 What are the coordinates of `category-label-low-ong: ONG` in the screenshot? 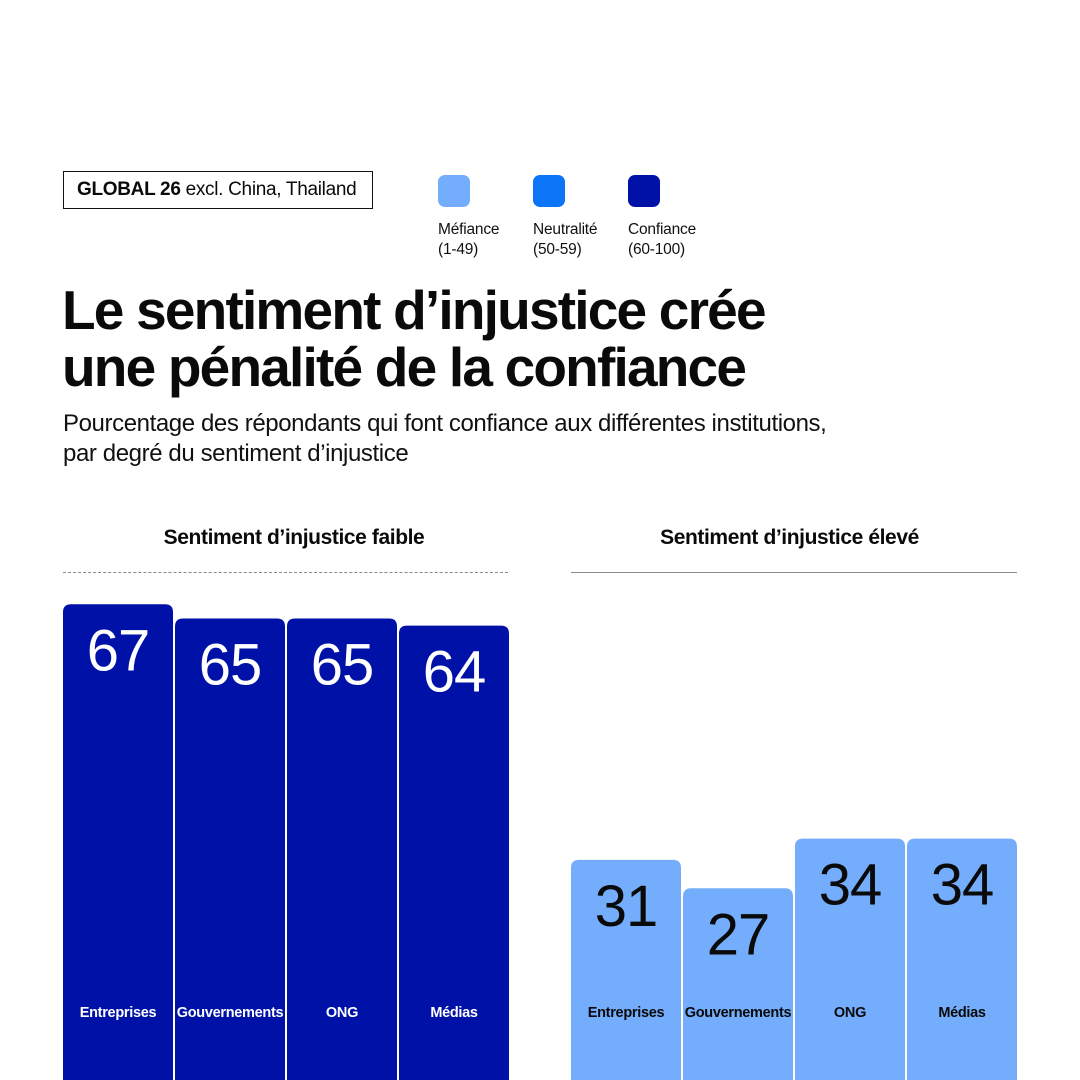 It's located at (342, 1013).